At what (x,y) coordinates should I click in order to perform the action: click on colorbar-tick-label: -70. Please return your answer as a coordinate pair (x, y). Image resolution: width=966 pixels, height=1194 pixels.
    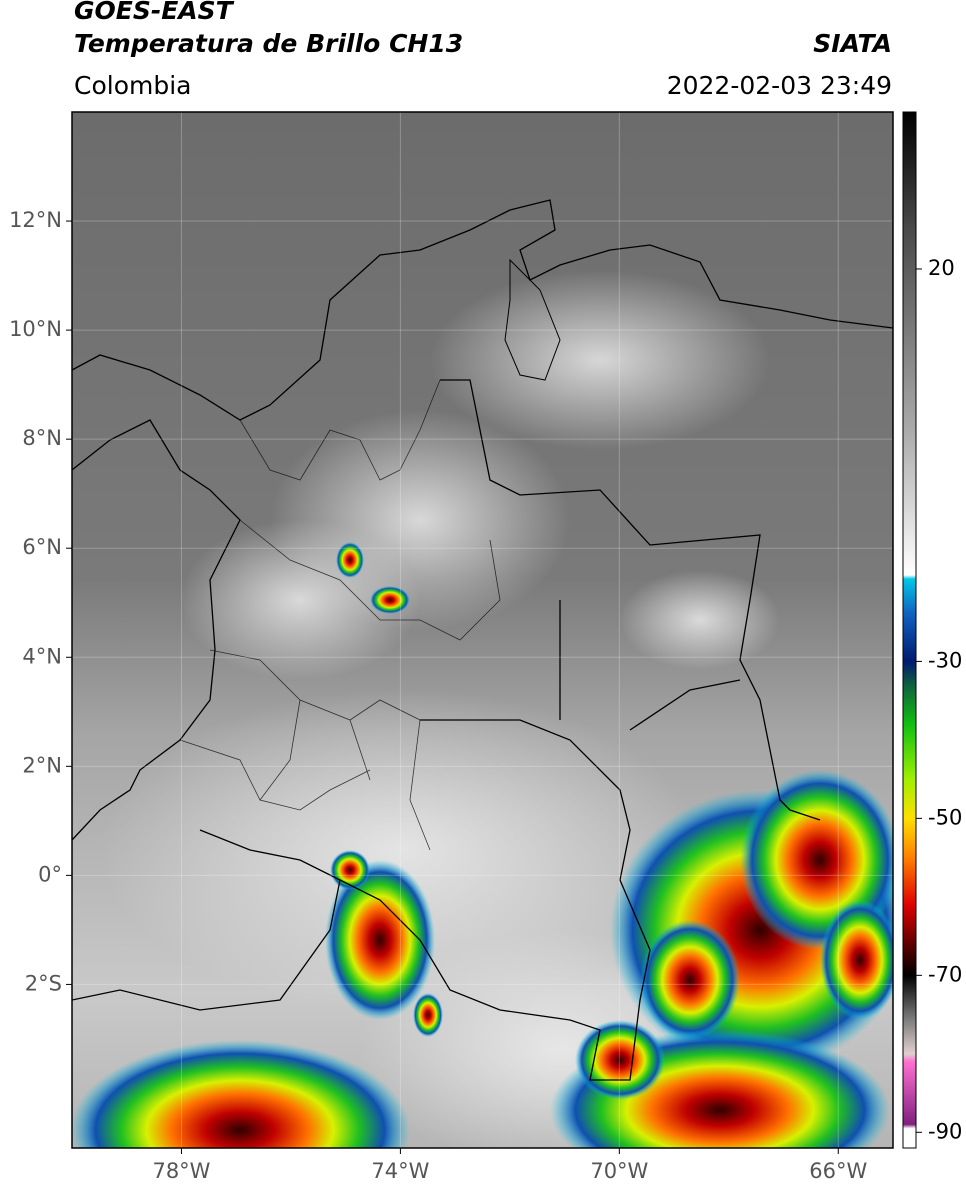
    Looking at the image, I should click on (945, 974).